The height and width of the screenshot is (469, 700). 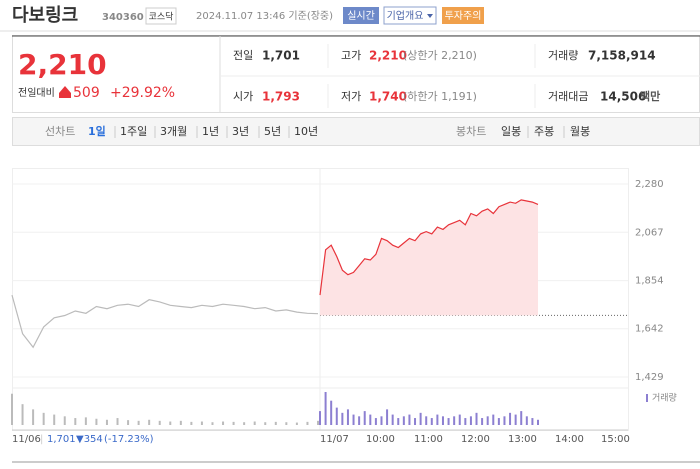 What do you see at coordinates (281, 56) in the screenshot?
I see `summary-value: 1,701` at bounding box center [281, 56].